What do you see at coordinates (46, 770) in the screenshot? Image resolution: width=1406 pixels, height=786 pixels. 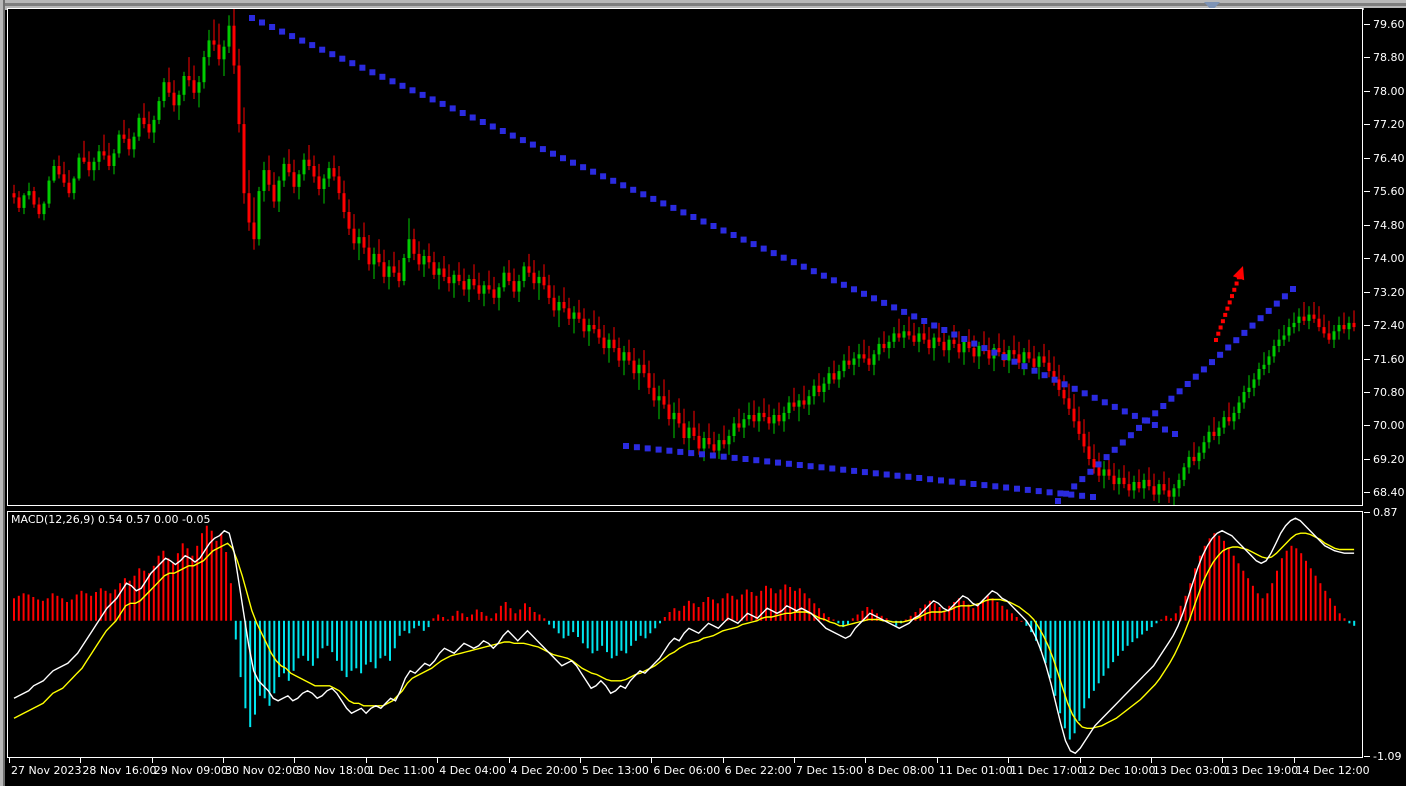 I see `time-x-tick-label: 27 Nov 2023` at bounding box center [46, 770].